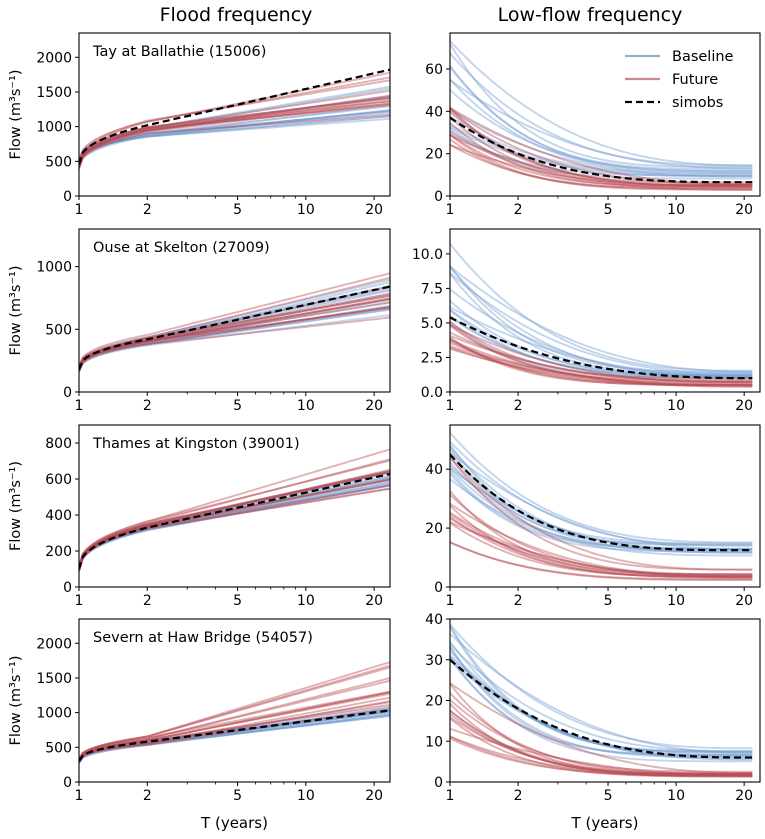 The image size is (765, 839). I want to click on y-tick-label: 600, so click(58, 480).